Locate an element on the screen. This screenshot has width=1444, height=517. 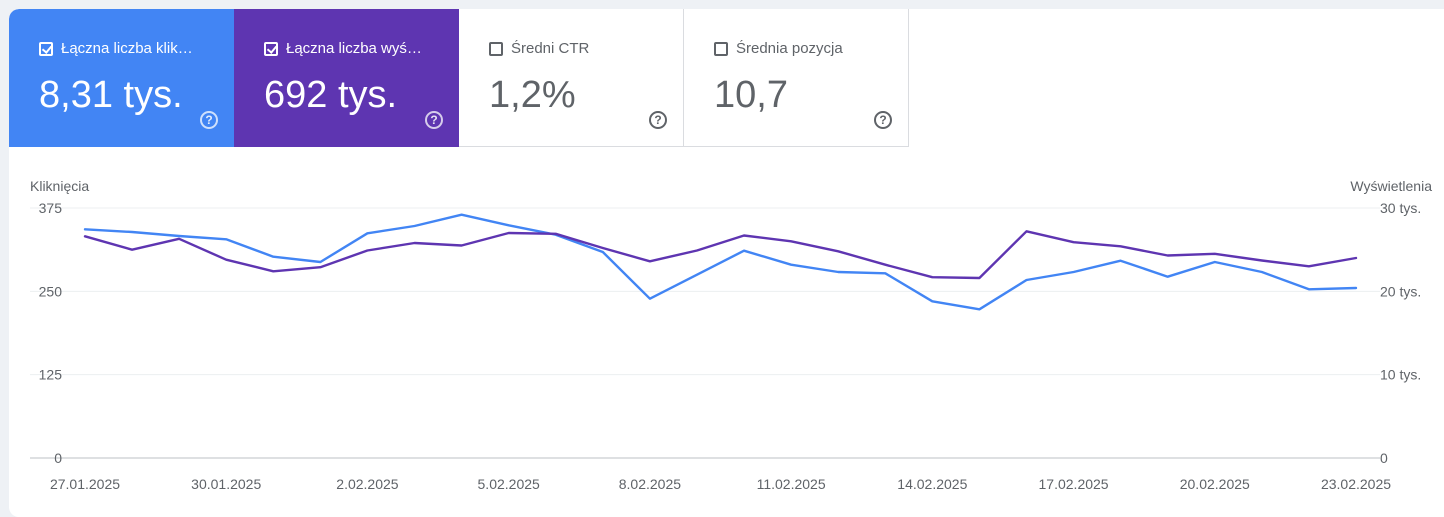
y-axis-right-ticks: 0 10 tys. 20 tys. 30 tys. is located at coordinates (1400, 333).